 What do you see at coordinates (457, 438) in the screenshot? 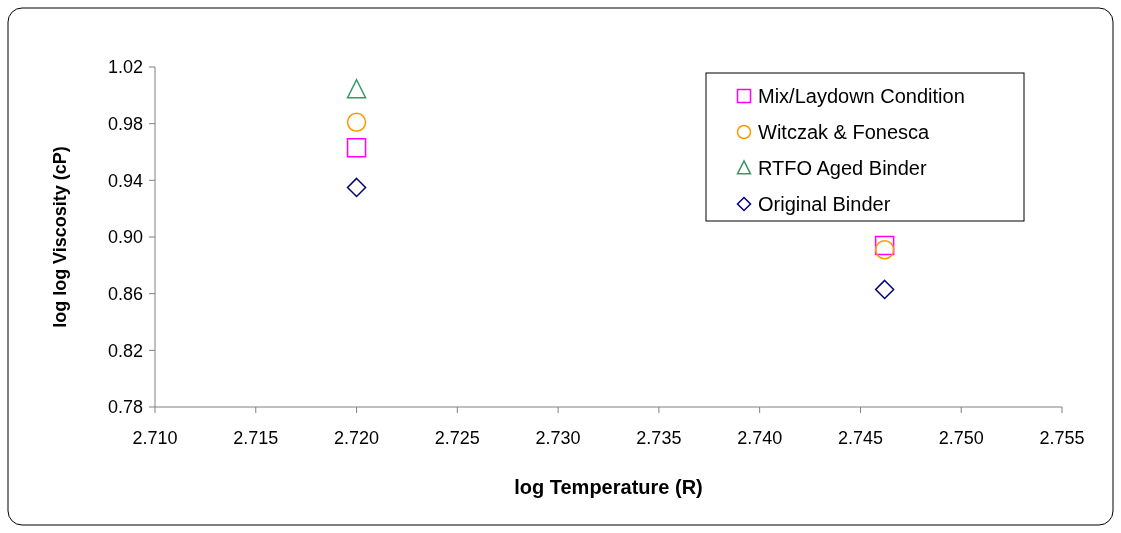
I see `x-tick-label: 2.725` at bounding box center [457, 438].